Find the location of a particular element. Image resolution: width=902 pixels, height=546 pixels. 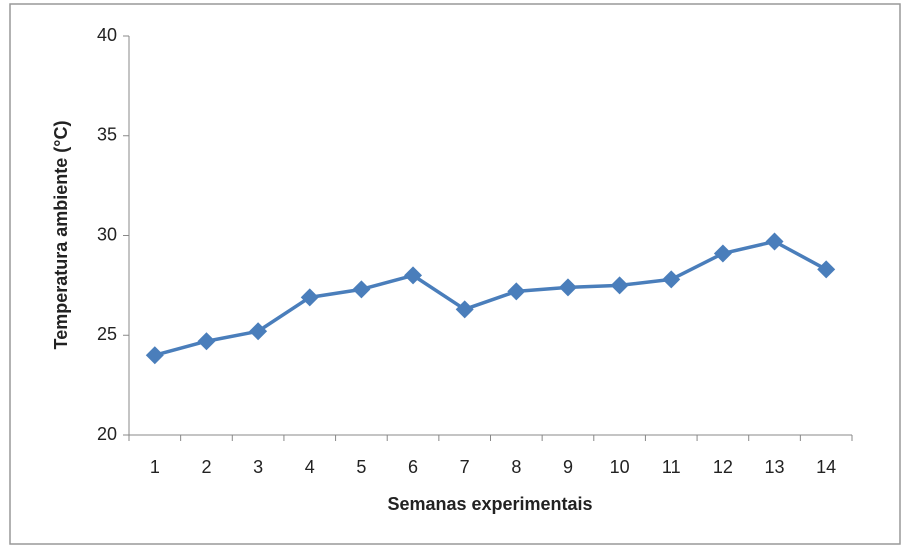

y-axis-title: Temperatura ambiente (°C) is located at coordinates (61, 235).